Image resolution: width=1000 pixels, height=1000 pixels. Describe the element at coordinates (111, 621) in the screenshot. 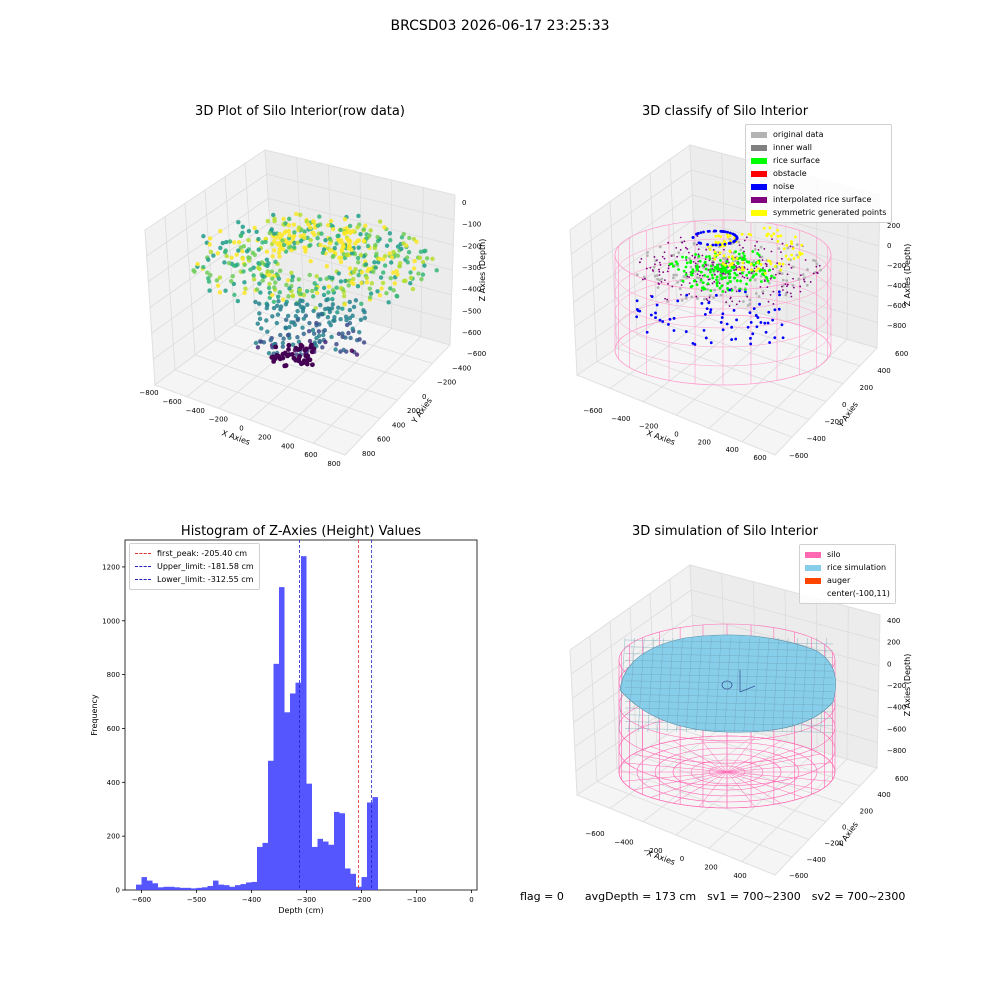

I see `y-tick-label: 1000` at that location.